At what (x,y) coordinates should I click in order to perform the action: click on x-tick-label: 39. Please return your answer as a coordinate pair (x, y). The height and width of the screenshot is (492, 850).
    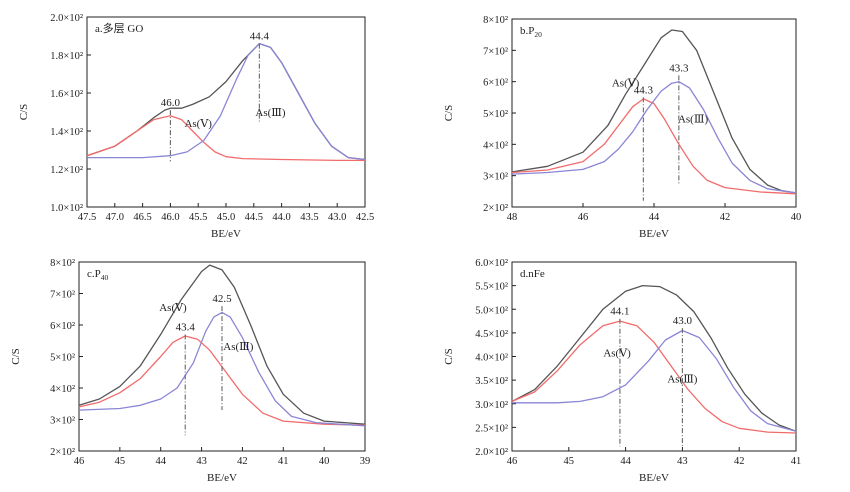
    Looking at the image, I should click on (365, 461).